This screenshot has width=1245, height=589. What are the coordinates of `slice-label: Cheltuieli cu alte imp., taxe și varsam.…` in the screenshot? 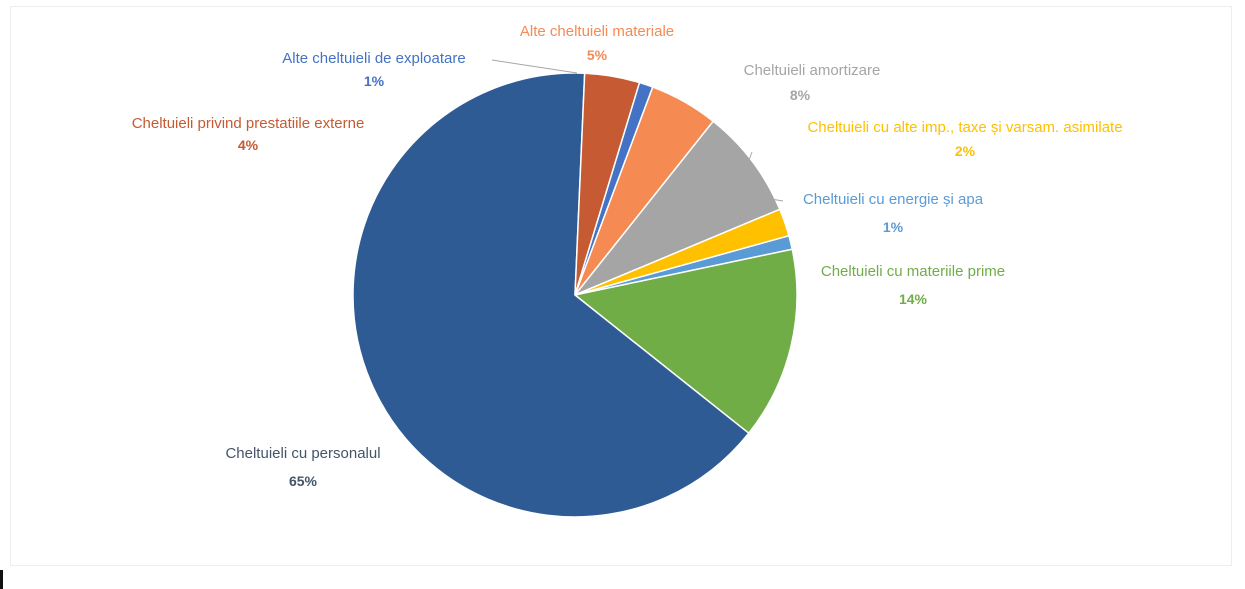 It's located at (964, 127).